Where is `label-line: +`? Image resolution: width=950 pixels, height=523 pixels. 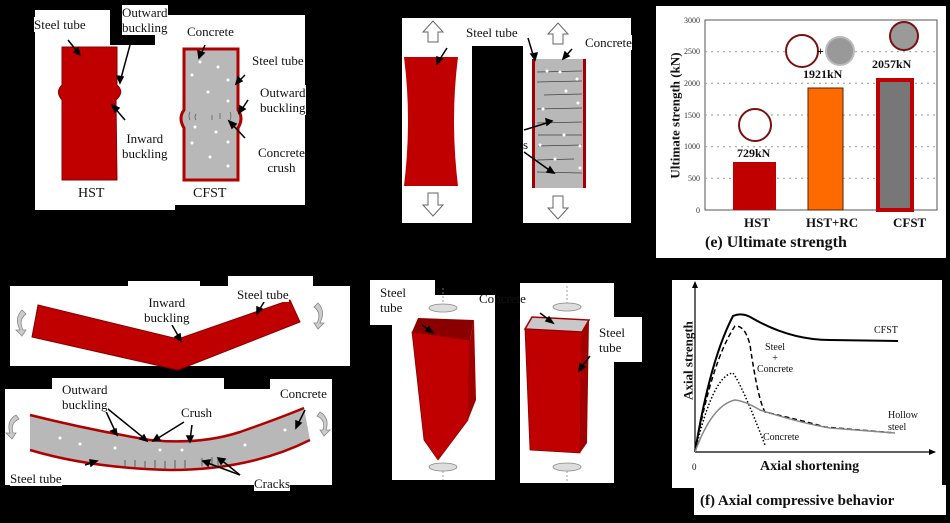
label-line: + is located at coordinates (775, 358).